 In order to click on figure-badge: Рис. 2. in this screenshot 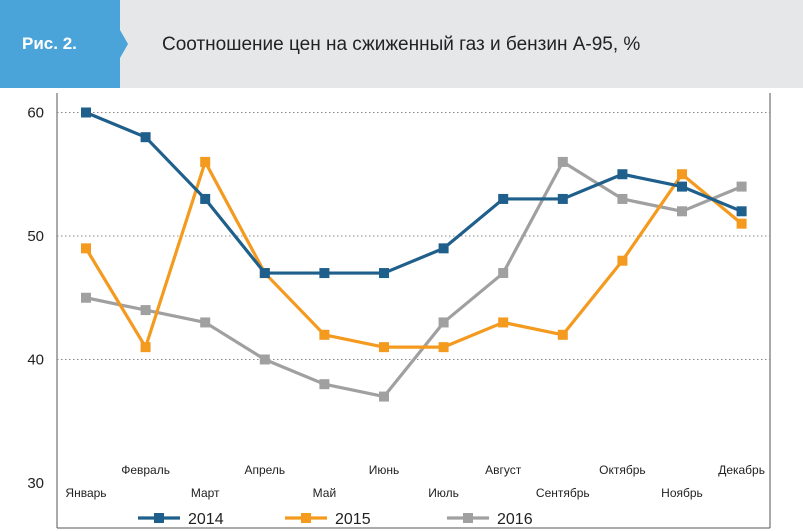, I will do `click(60, 44)`.